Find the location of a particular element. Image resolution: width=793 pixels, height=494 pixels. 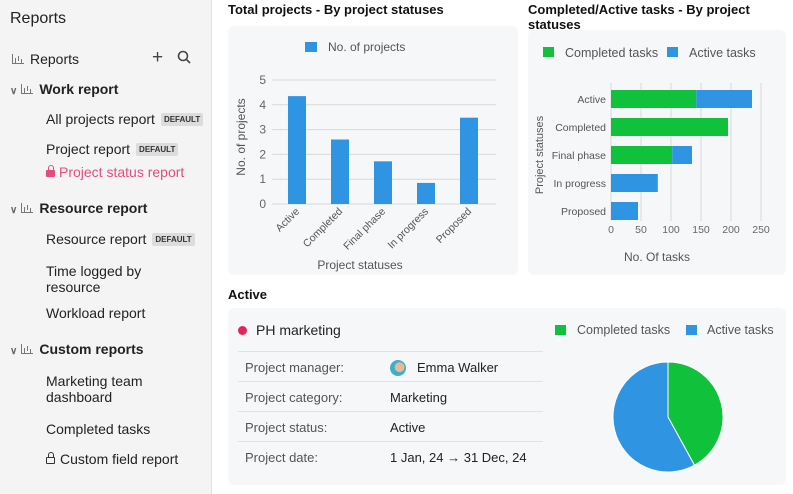

x-tick-label: 150 is located at coordinates (701, 230).